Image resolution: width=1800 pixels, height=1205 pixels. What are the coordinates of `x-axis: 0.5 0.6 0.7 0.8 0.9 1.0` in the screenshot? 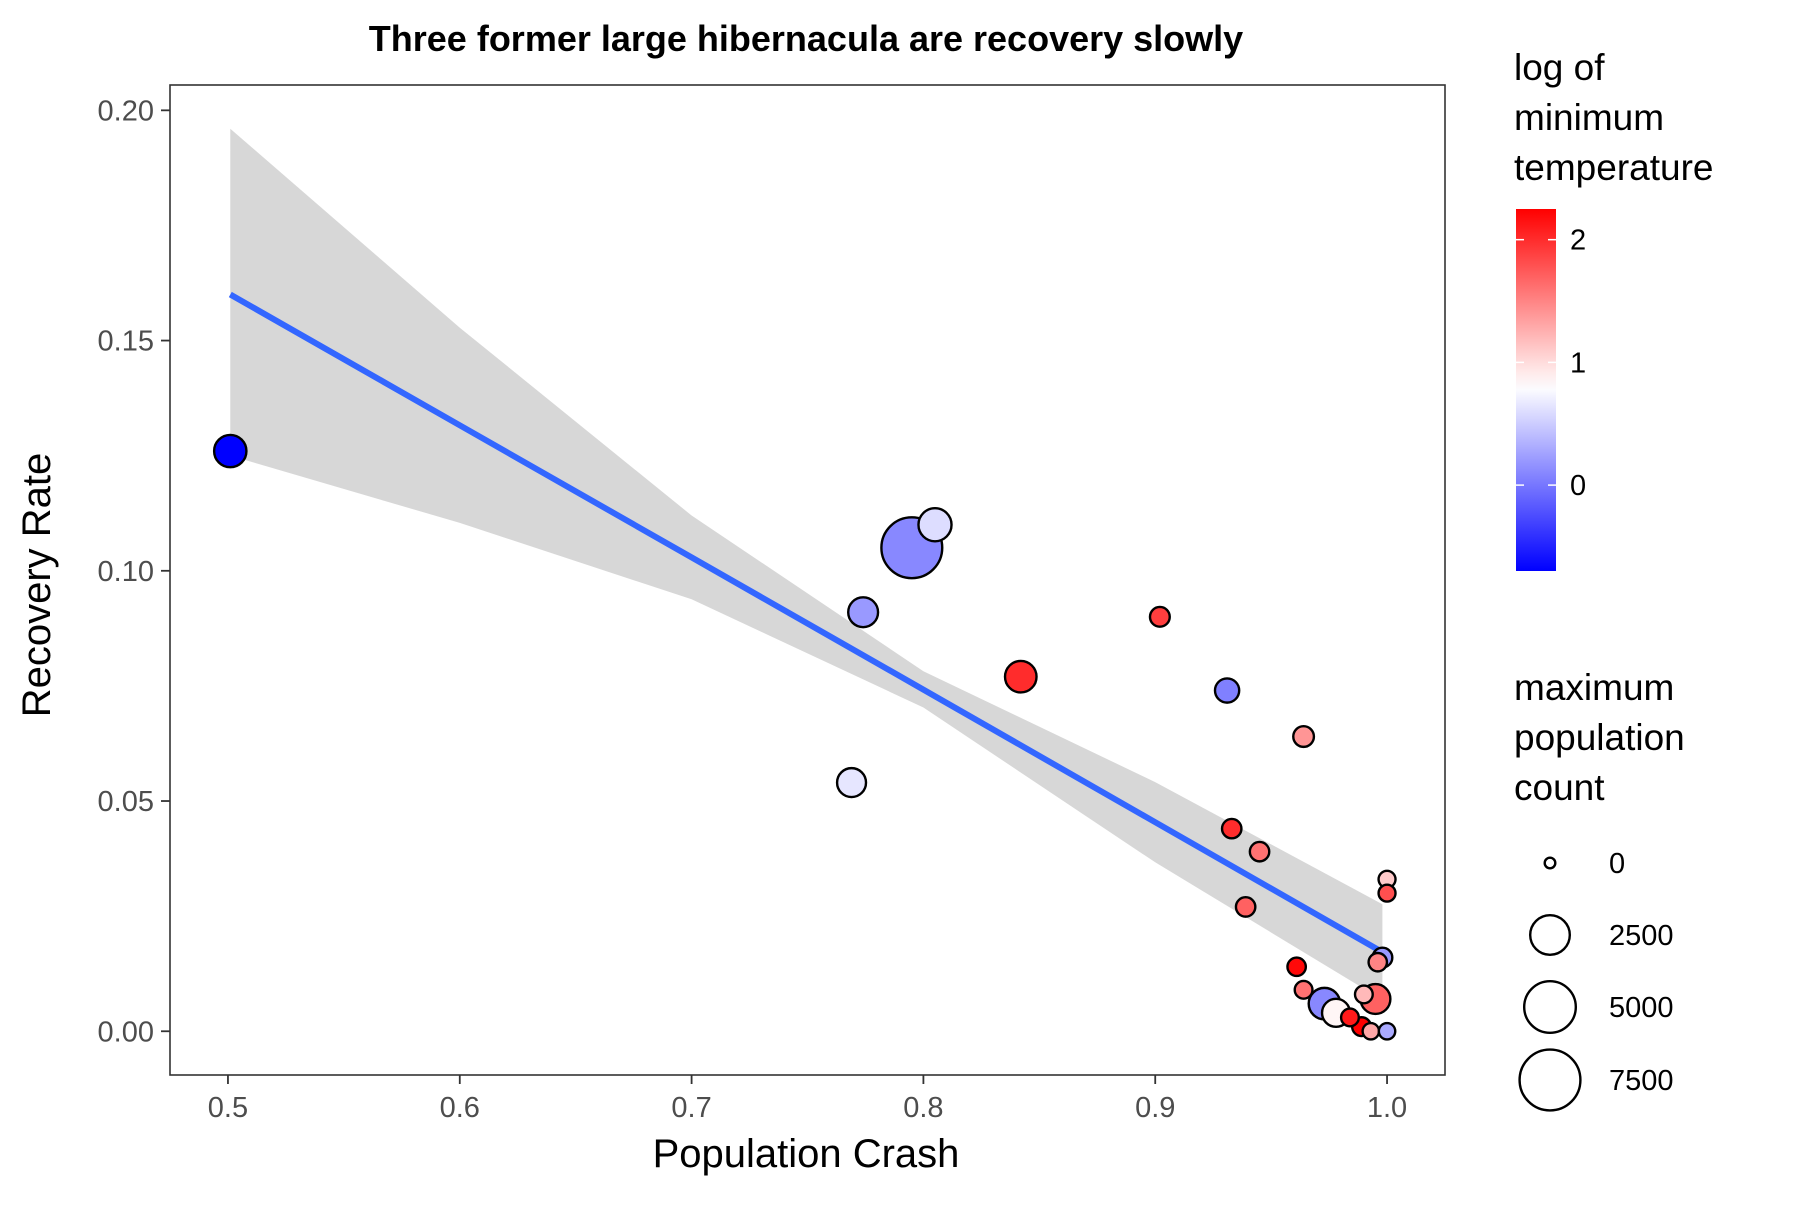 It's located at (807, 1099).